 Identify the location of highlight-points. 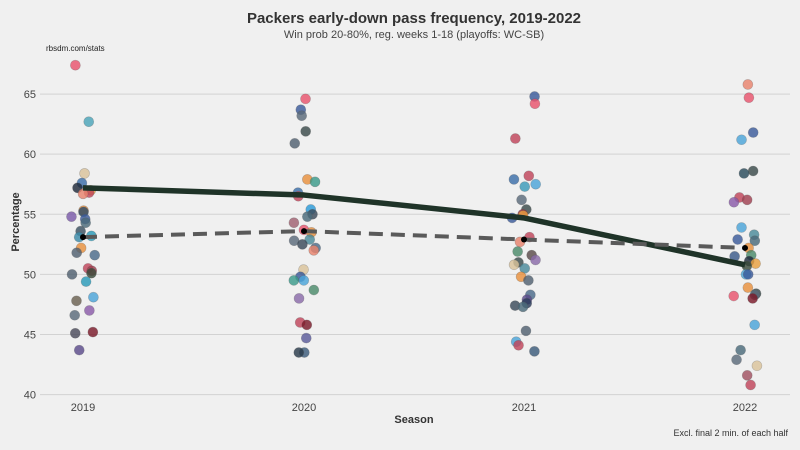
(414, 239).